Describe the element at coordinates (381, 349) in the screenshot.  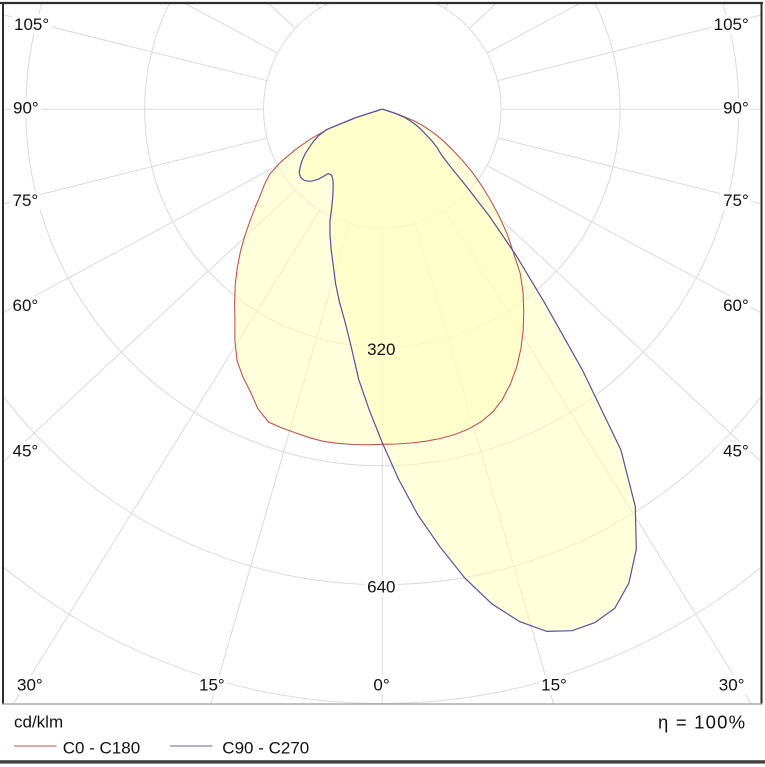
I see `svg-text: 320` at that location.